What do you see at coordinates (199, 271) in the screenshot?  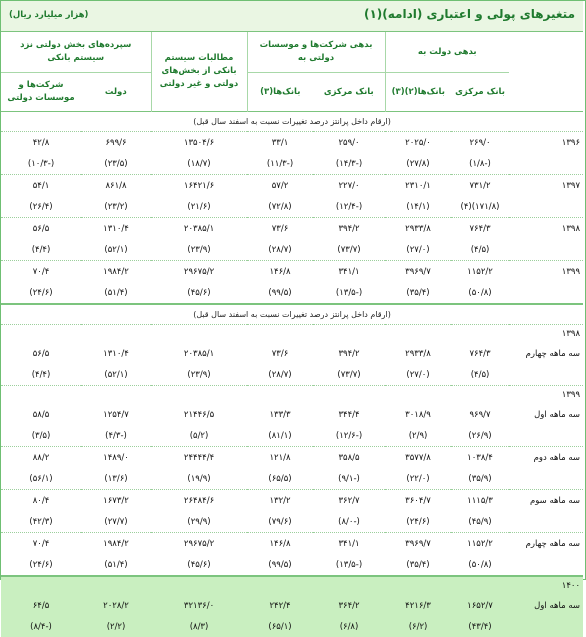 I see `cell: ۲۹۶۷۵/۲` at bounding box center [199, 271].